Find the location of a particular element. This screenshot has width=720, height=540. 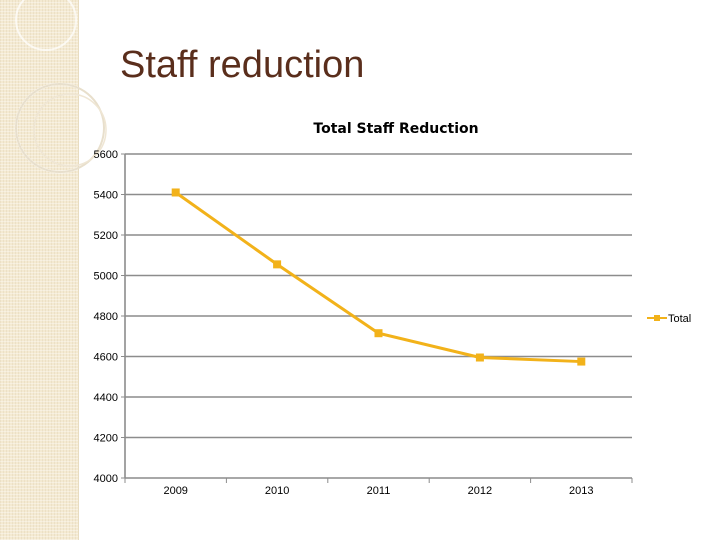

x-tick-label: 2009 is located at coordinates (175, 491).